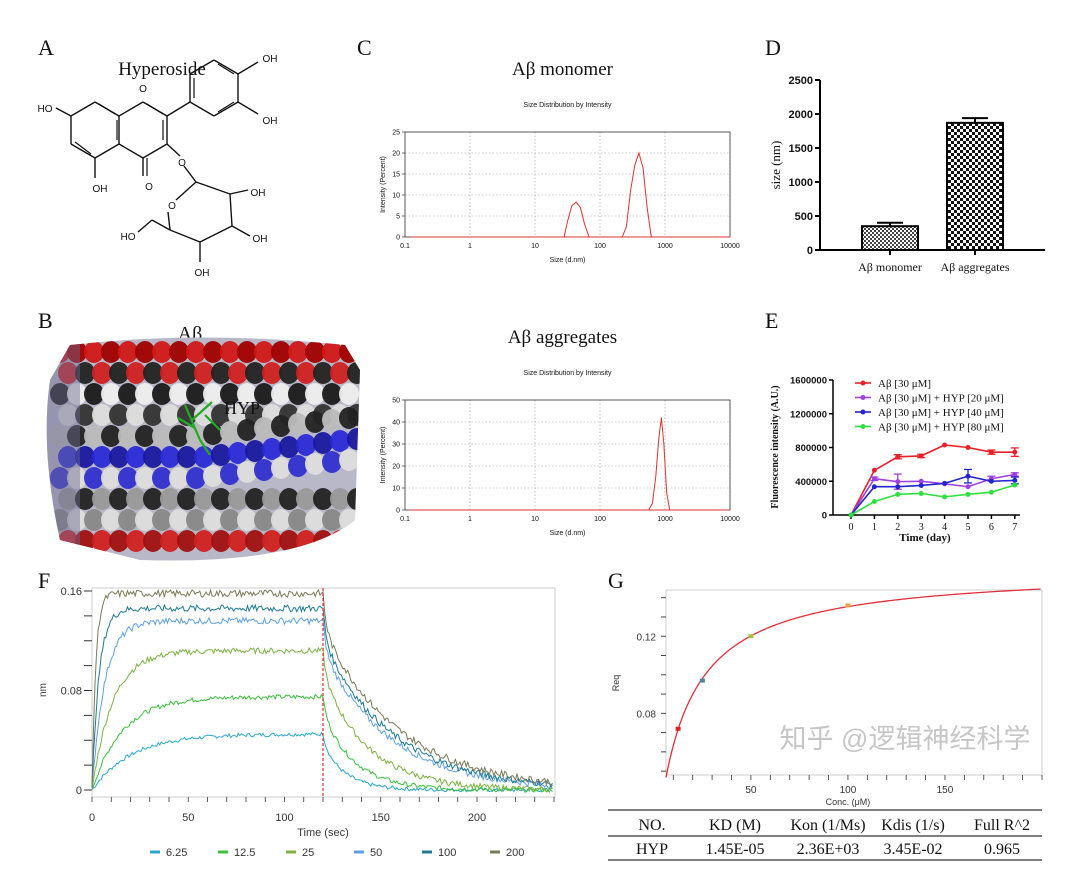  Describe the element at coordinates (775, 446) in the screenshot. I see `y-axis-label: Fluorescence intensity (A.U.)` at that location.